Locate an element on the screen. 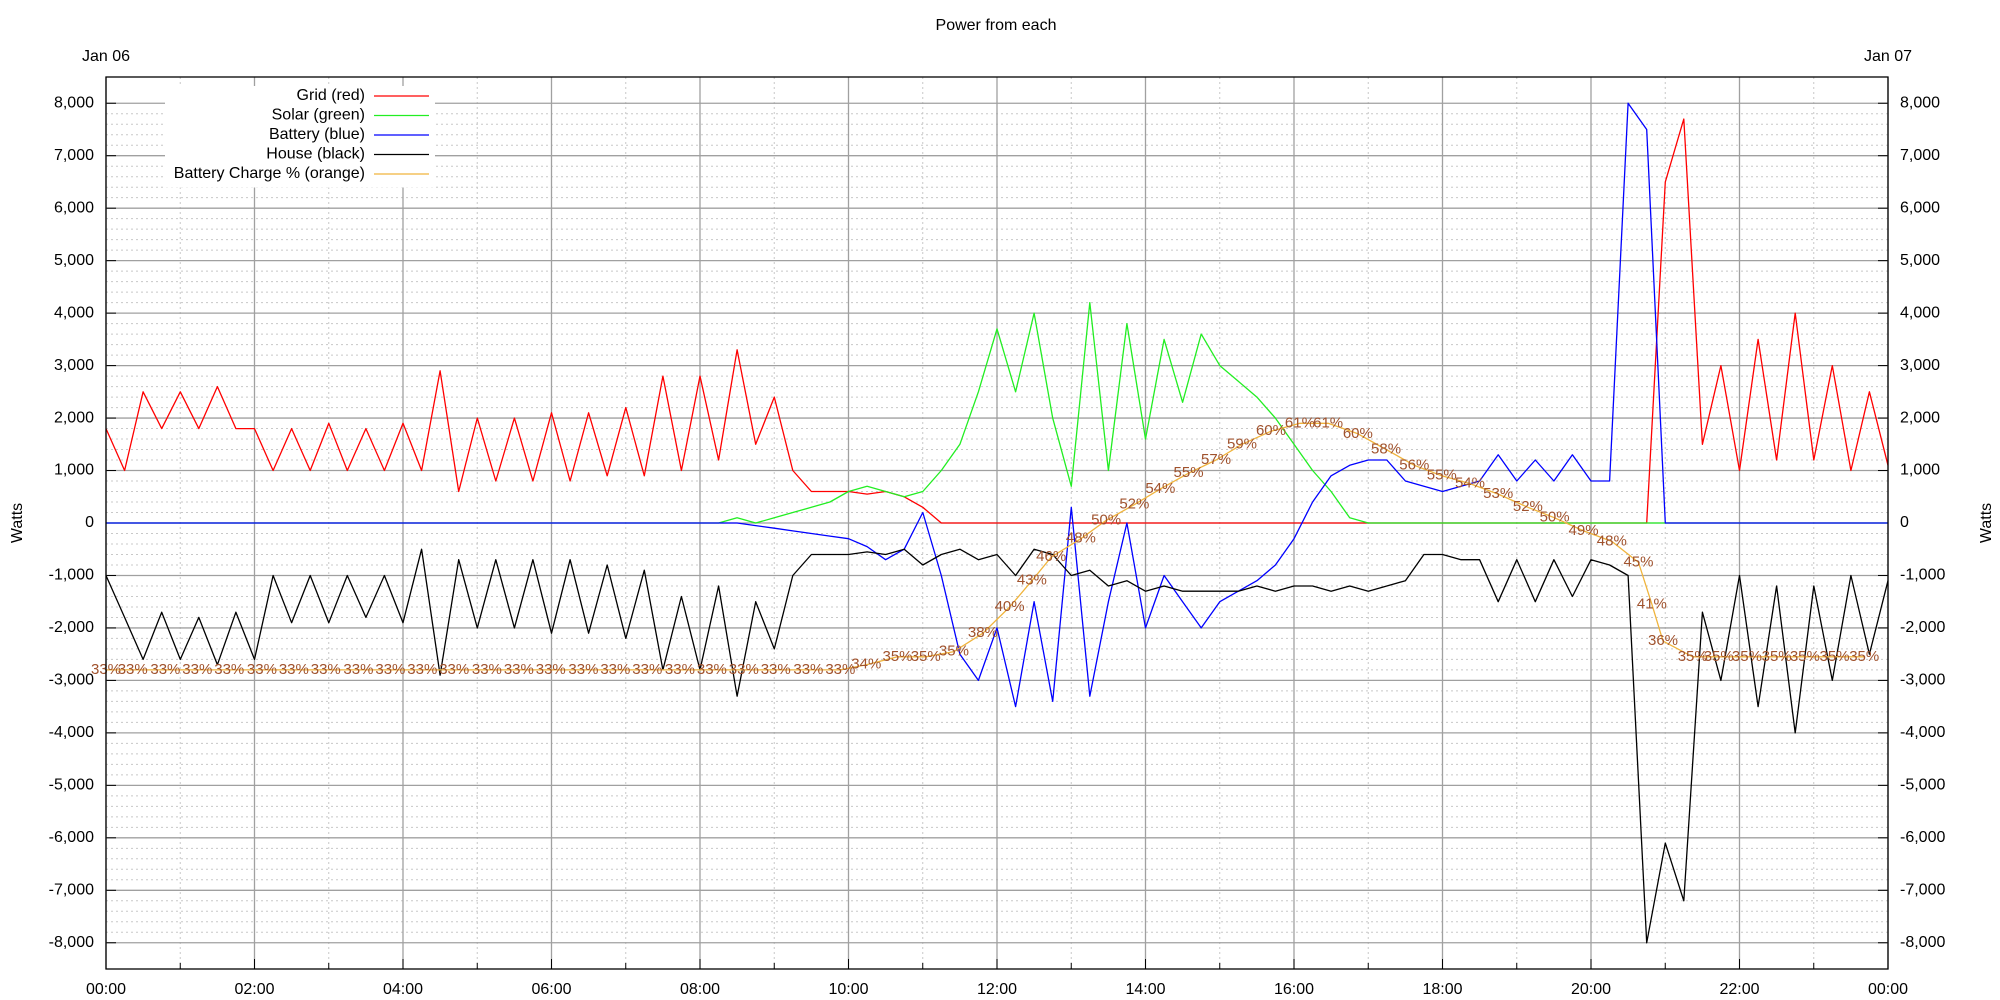  chart-title: Power from each is located at coordinates (996, 25).